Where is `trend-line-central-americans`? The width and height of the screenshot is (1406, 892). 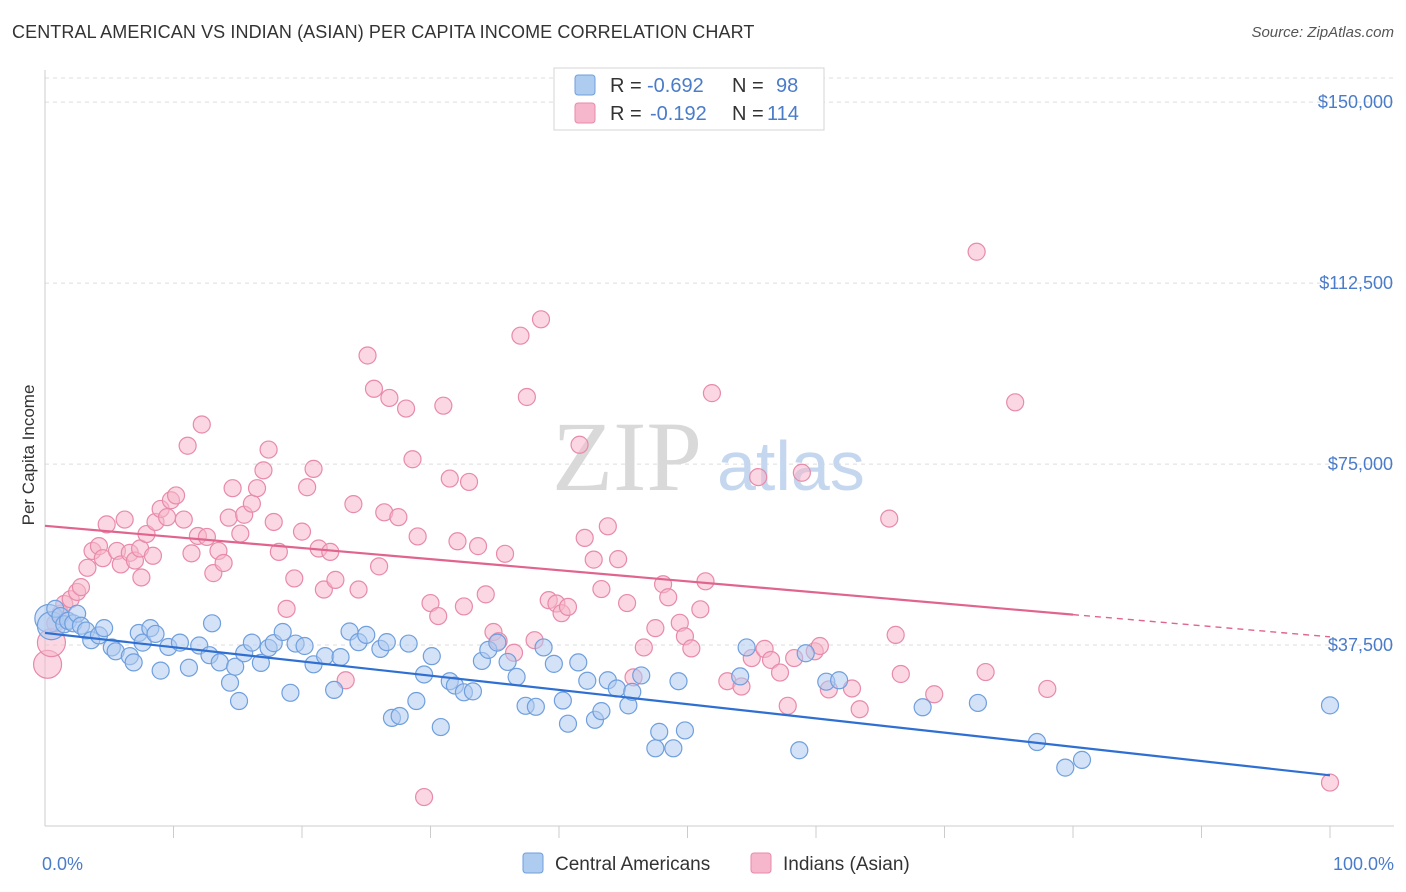
trend-line-central-americans is located at coordinates (687, 704).